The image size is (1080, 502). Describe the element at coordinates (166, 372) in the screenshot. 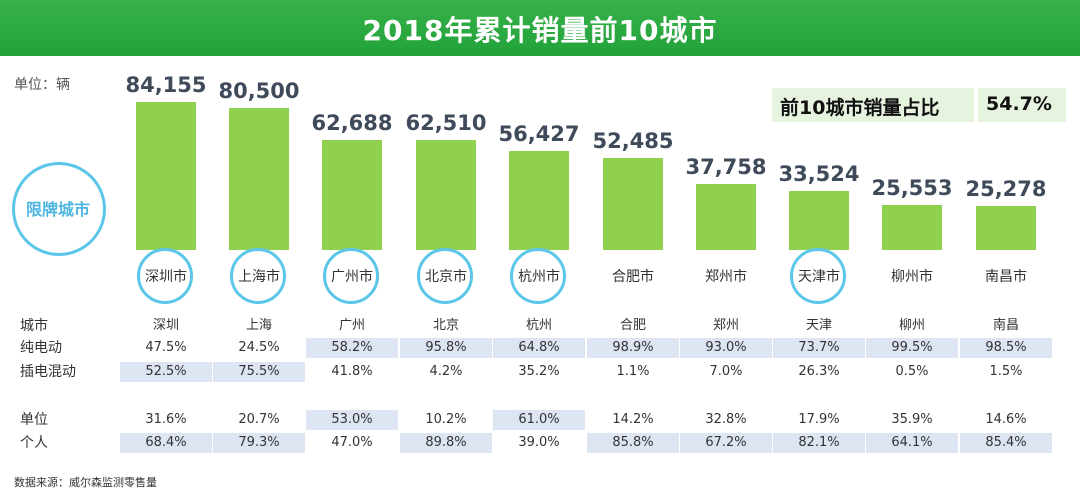

I see `table-cell: 52.5%` at that location.